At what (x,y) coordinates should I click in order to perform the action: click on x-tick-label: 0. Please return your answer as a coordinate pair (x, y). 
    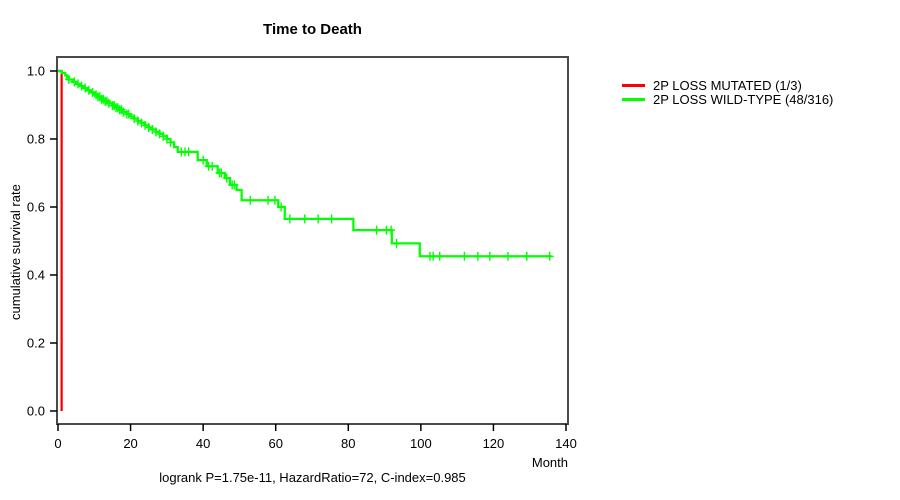
    Looking at the image, I should click on (57, 443).